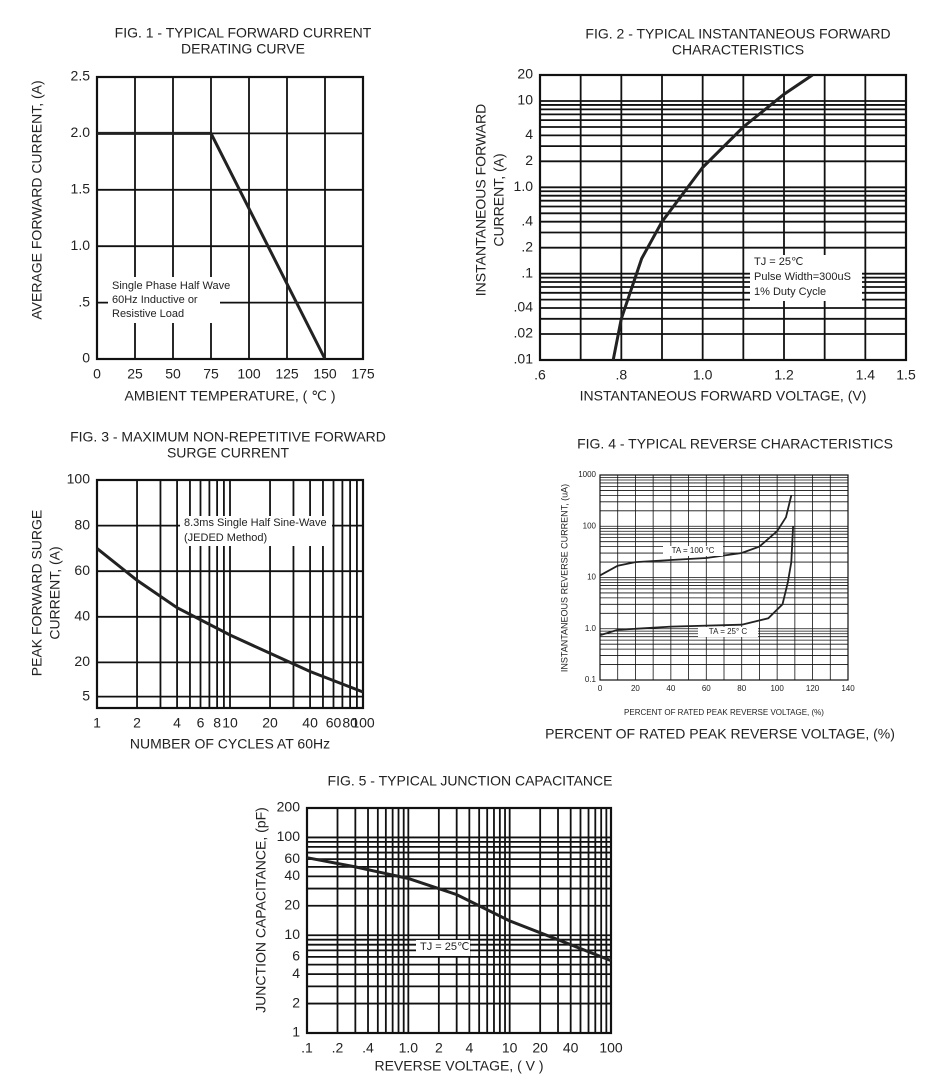 The height and width of the screenshot is (1087, 946). What do you see at coordinates (591, 679) in the screenshot?
I see `y-tick-label: 0.1` at bounding box center [591, 679].